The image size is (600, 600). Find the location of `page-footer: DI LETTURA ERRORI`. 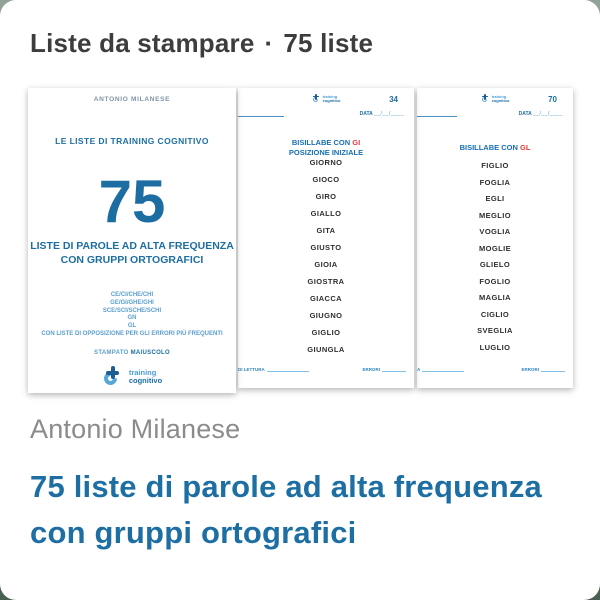

page-footer: DI LETTURA ERRORI is located at coordinates (322, 369).